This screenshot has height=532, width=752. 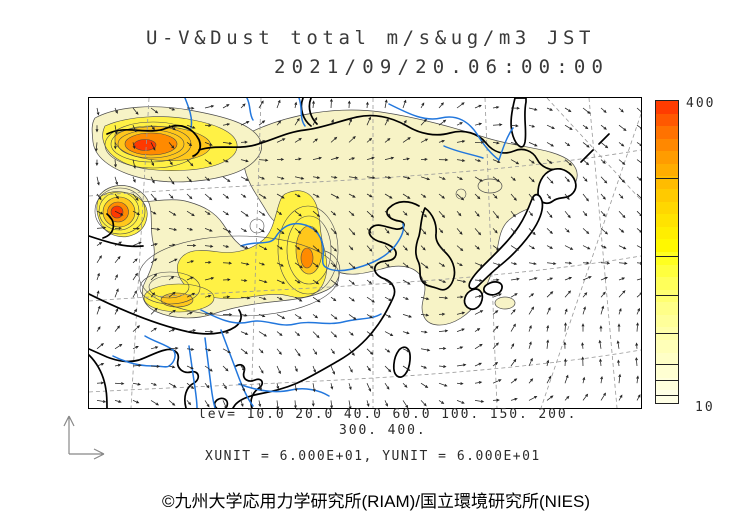 What do you see at coordinates (309, 112) in the screenshot?
I see `lake-baikal` at bounding box center [309, 112].